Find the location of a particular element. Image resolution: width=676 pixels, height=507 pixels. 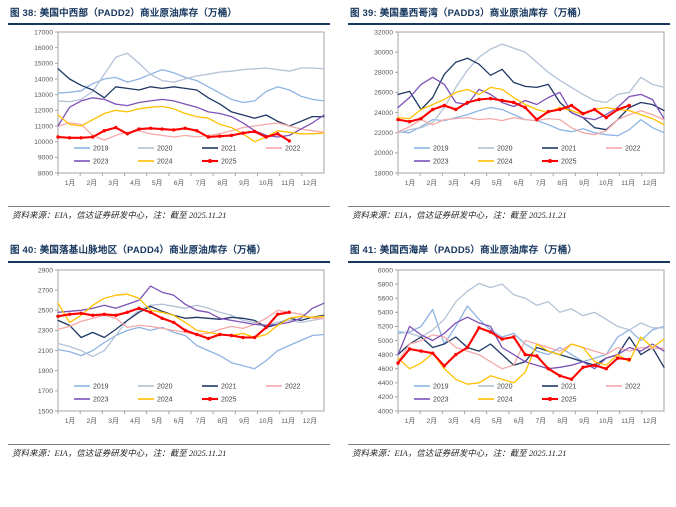

y-tick-label: 26000 is located at coordinates (383, 93).